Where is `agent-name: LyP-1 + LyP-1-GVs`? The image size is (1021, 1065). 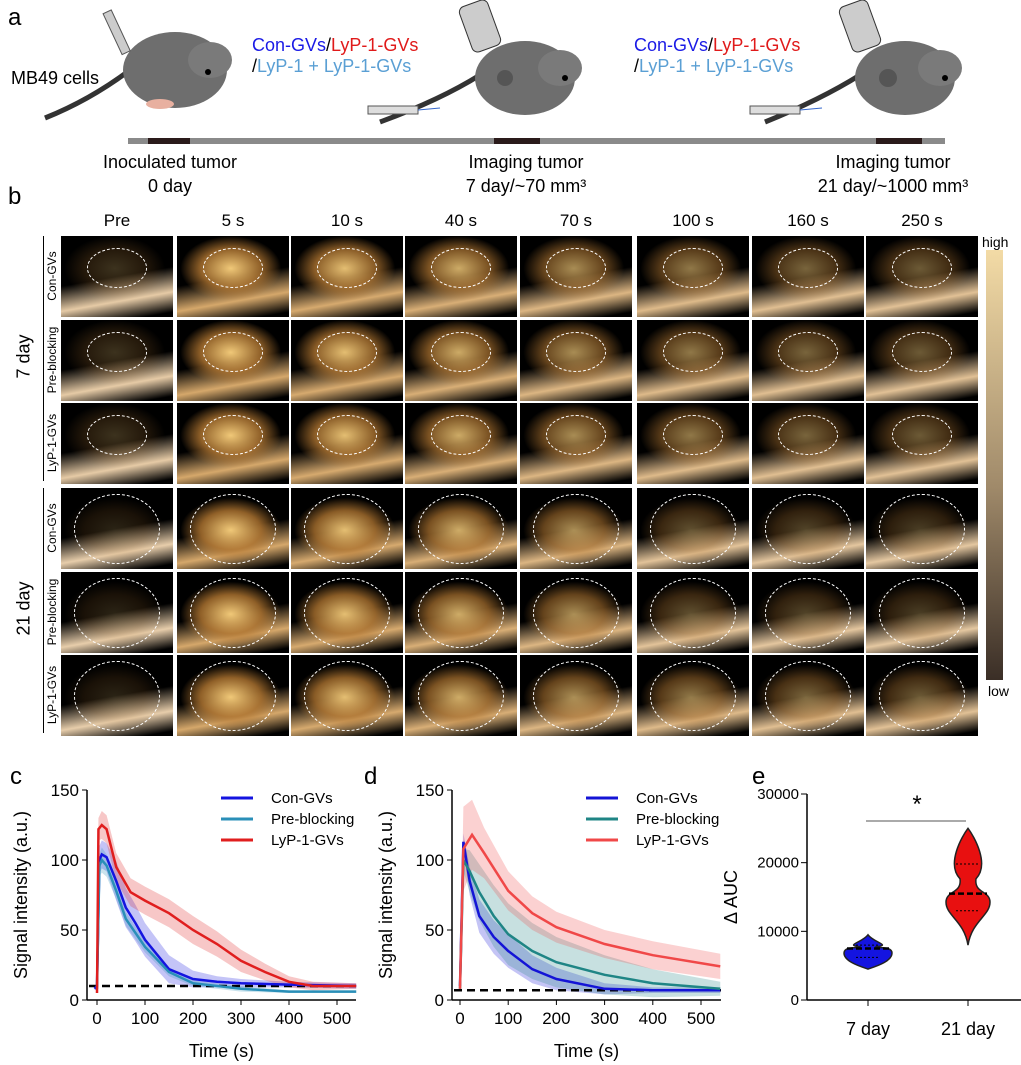 agent-name: LyP-1 + LyP-1-GVs is located at coordinates (334, 66).